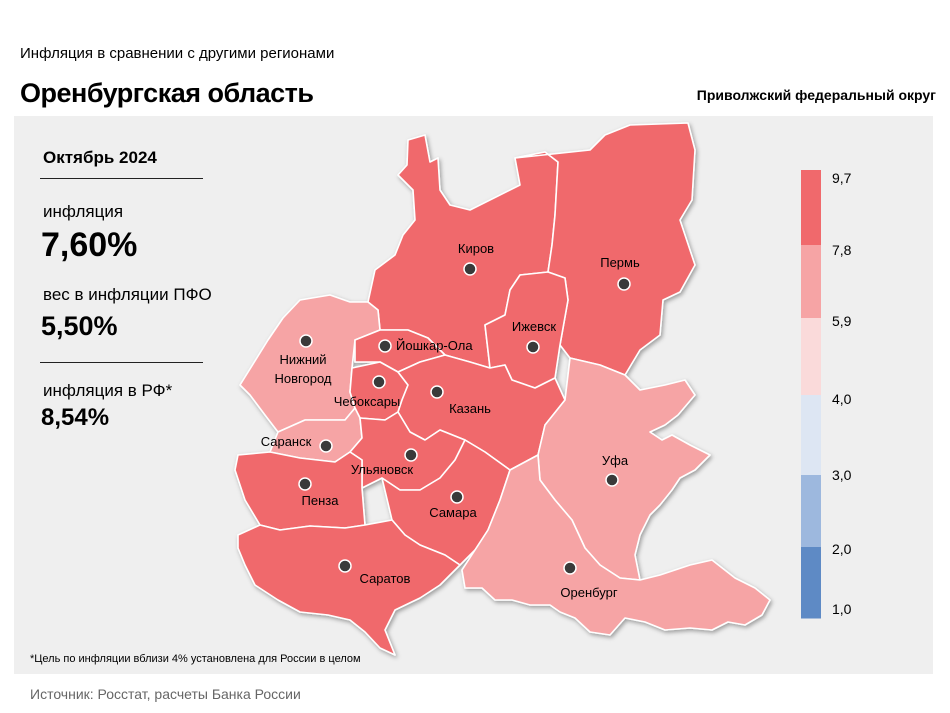 Image resolution: width=950 pixels, height=713 pixels. What do you see at coordinates (75, 417) in the screenshot?
I see `rf-inflation-value: 8,54%` at bounding box center [75, 417].